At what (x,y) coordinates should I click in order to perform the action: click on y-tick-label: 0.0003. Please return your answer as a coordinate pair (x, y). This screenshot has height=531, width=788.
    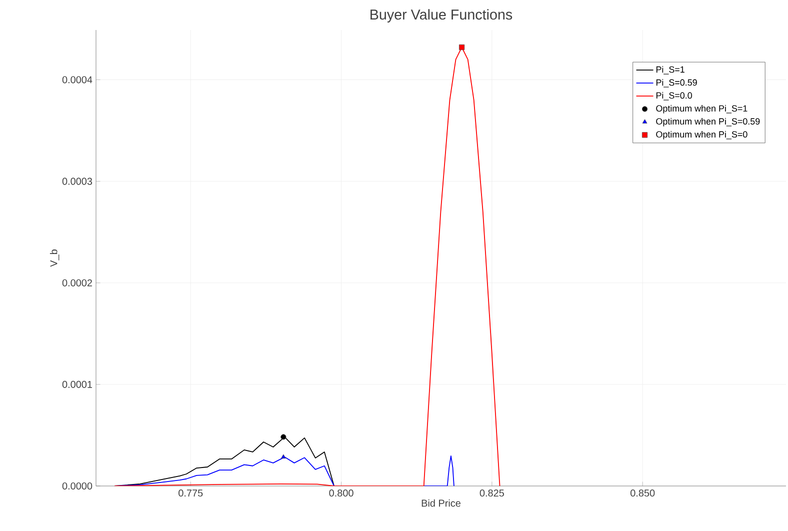
    Looking at the image, I should click on (77, 181).